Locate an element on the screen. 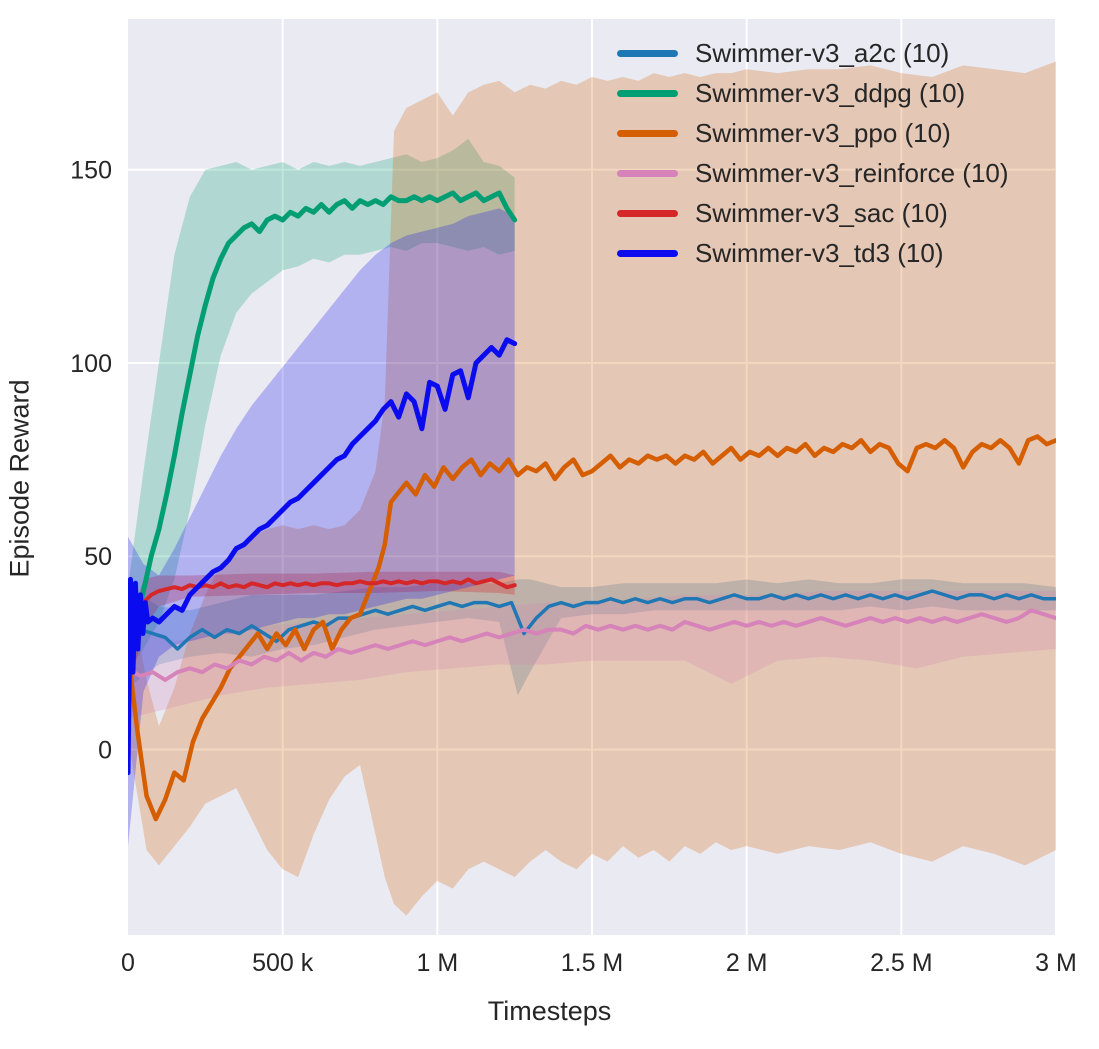  x-tick-label: 500 k is located at coordinates (283, 963).